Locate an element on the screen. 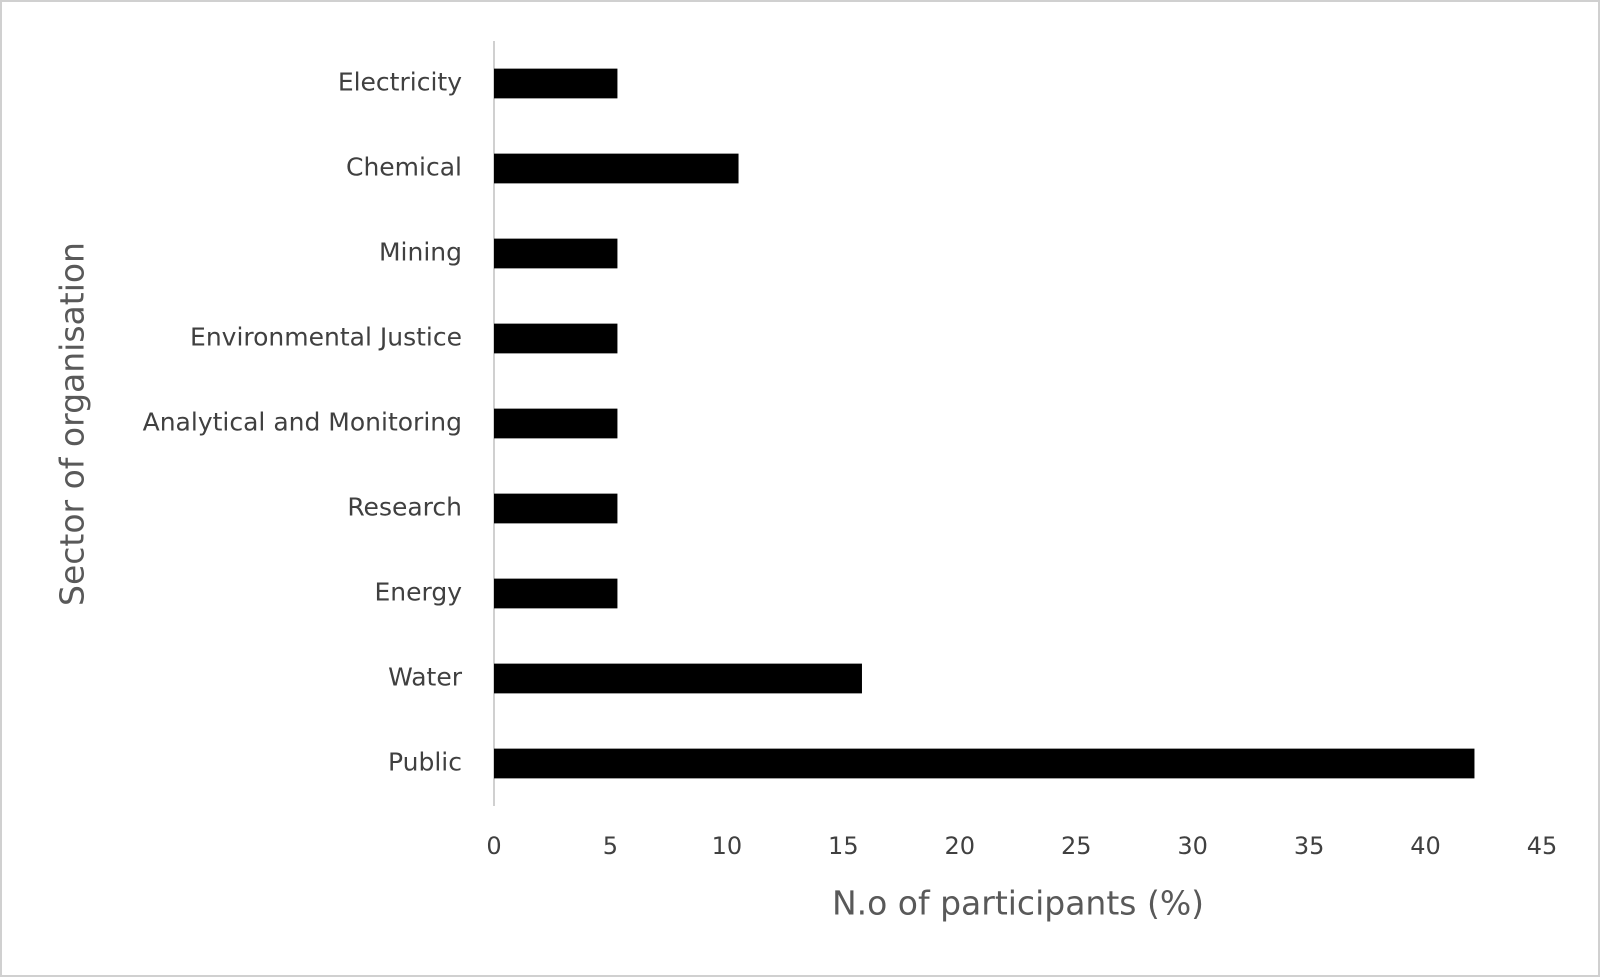 This screenshot has height=977, width=1600. x-tick-label: 0 is located at coordinates (493, 846).